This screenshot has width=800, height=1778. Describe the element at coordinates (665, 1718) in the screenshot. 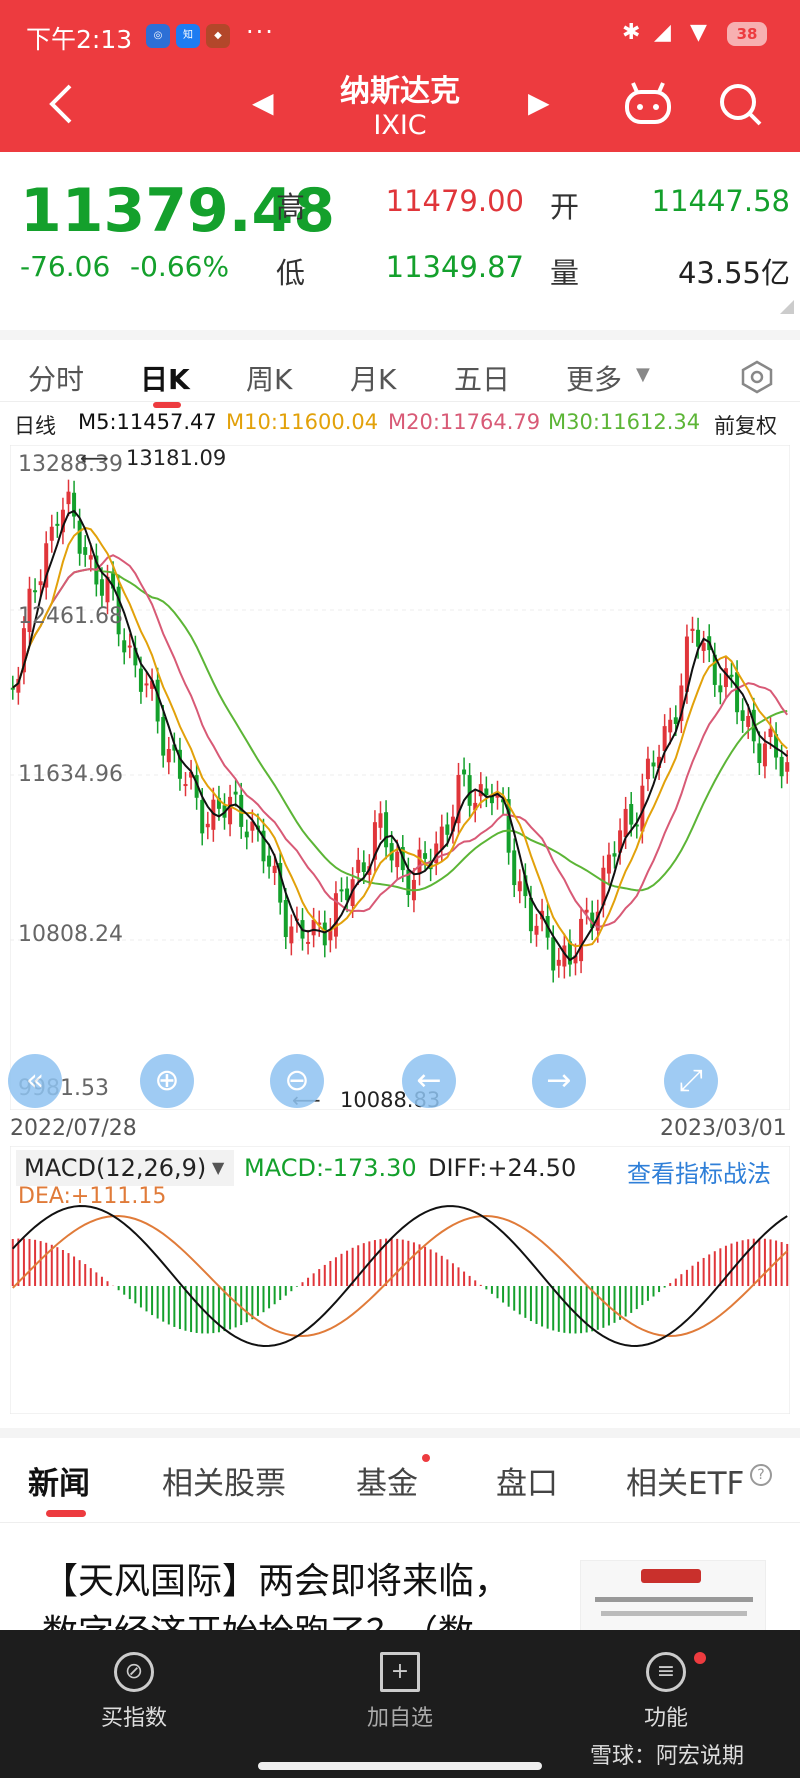

I see `function-label: 功能` at that location.